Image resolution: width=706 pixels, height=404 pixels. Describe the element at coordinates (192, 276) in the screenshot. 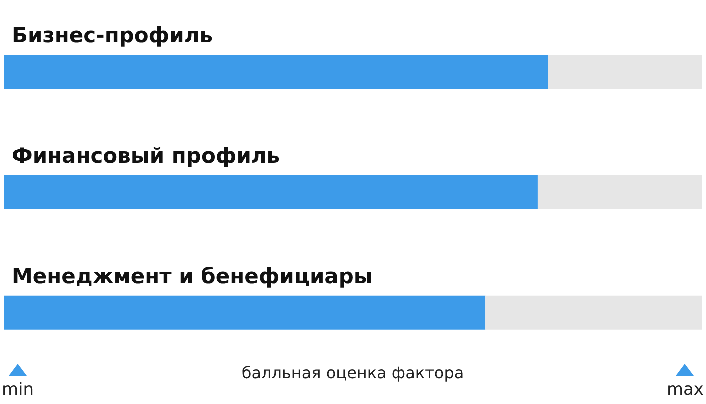

I see `y-tick-label: Менеджмент и бенефициары` at that location.